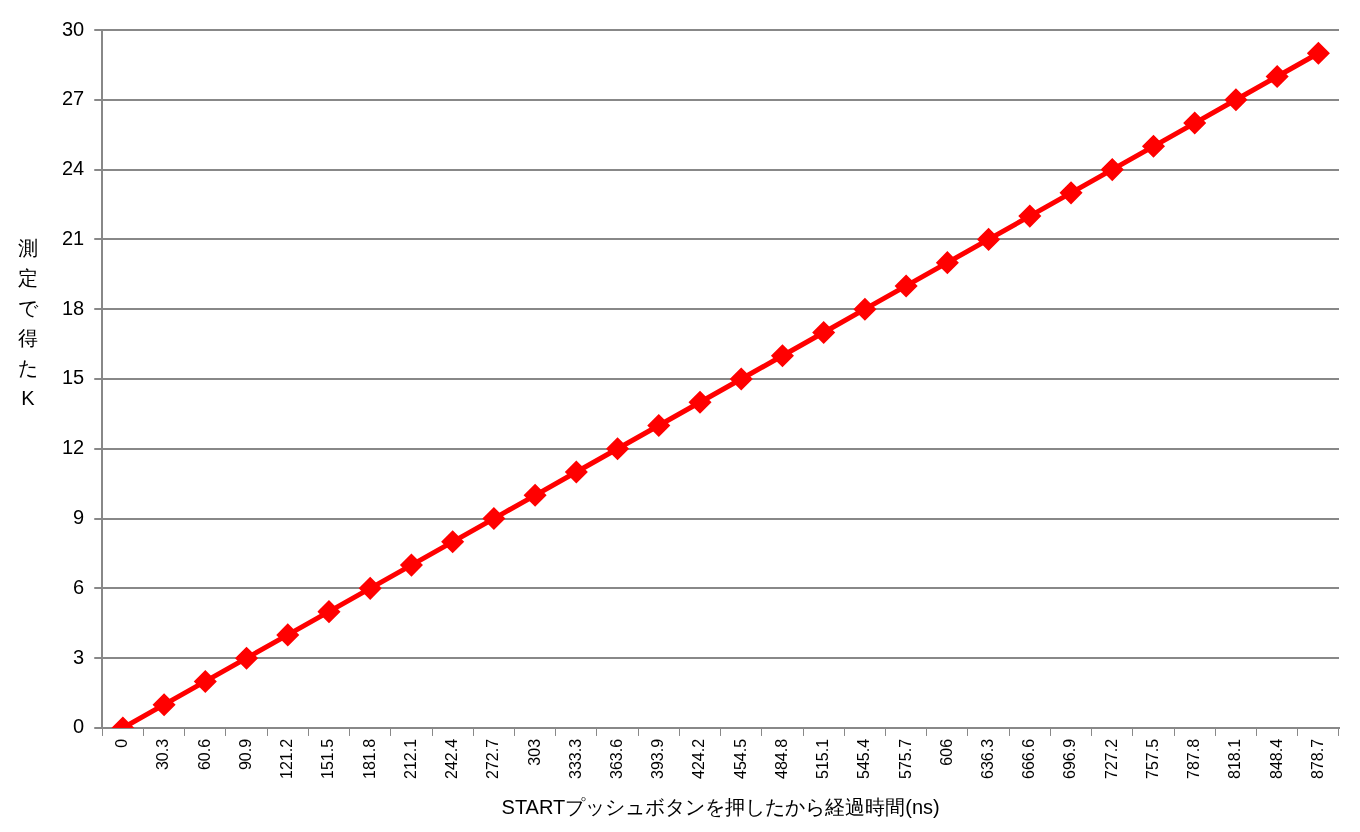 Image resolution: width=1360 pixels, height=832 pixels. Describe the element at coordinates (493, 759) in the screenshot. I see `x-tick-label: 272.7` at that location.